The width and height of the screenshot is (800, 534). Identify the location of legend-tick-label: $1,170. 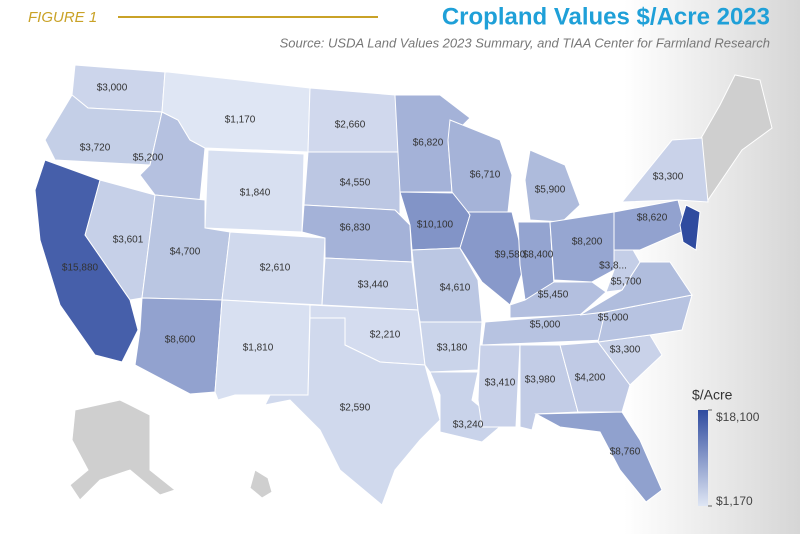
(734, 501).